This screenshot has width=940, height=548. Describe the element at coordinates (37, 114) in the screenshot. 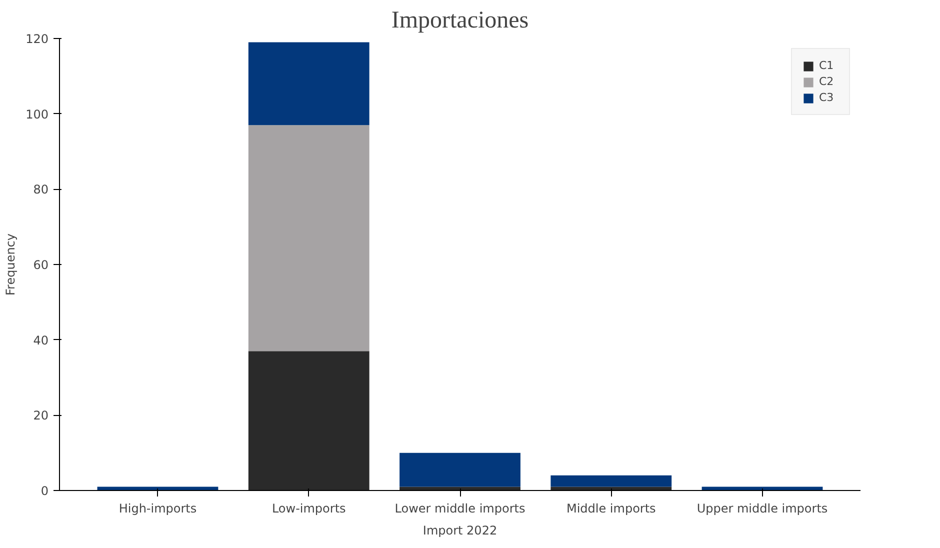

I see `y-tick-label: 100` at that location.